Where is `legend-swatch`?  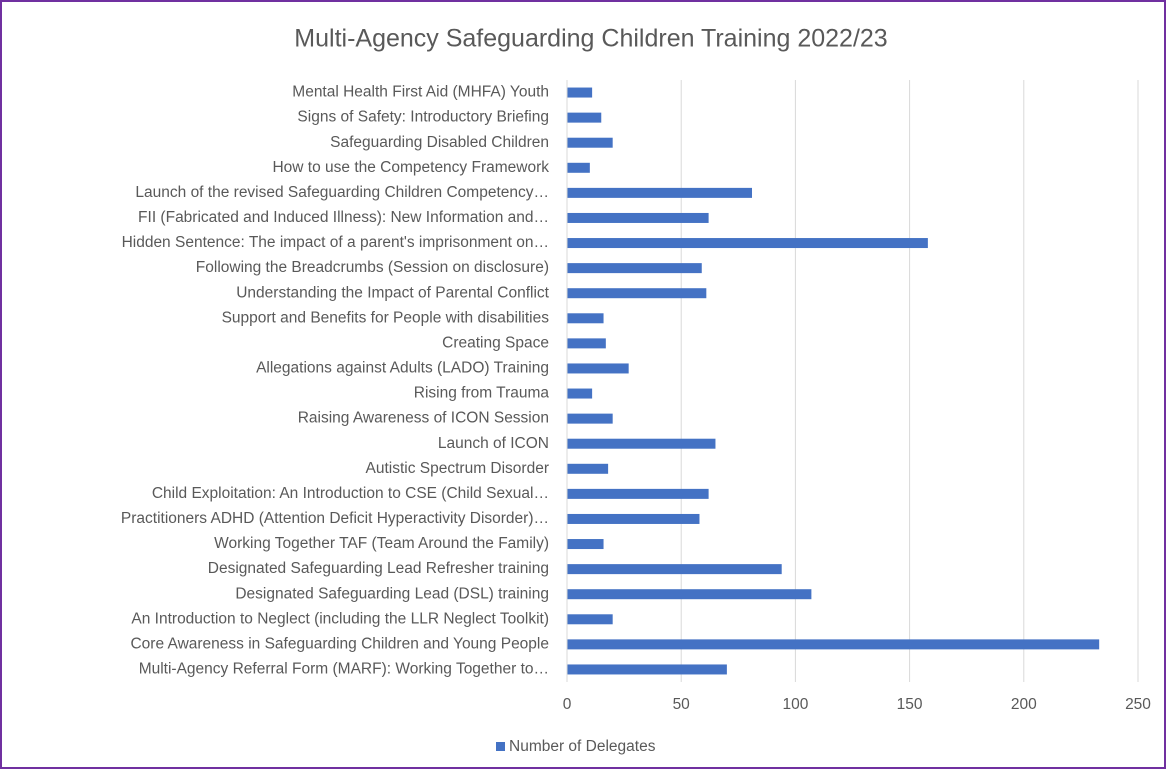
legend-swatch is located at coordinates (500, 746).